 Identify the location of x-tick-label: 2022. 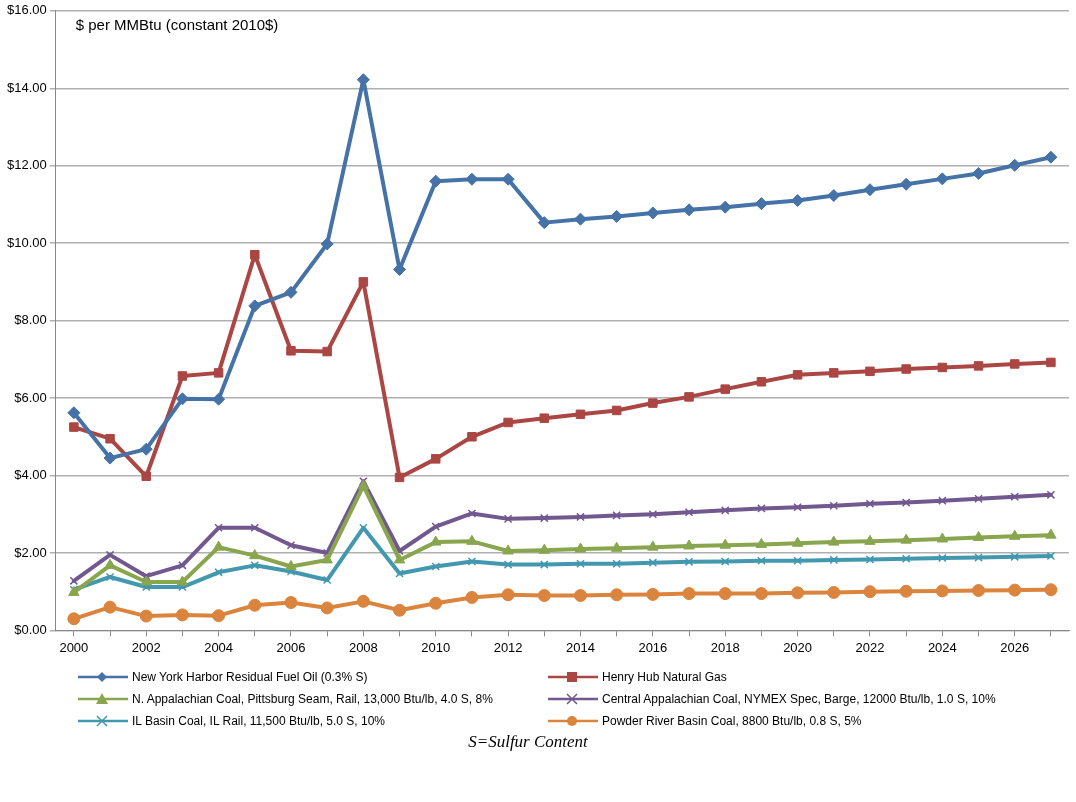
(870, 647).